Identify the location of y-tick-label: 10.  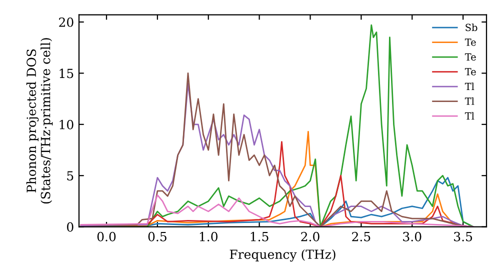
(67, 125).